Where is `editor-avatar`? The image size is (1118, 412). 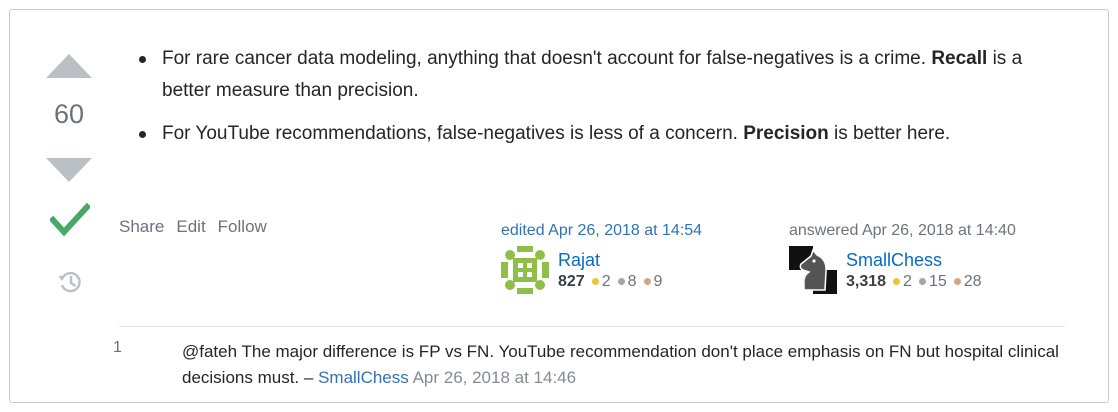 editor-avatar is located at coordinates (525, 270).